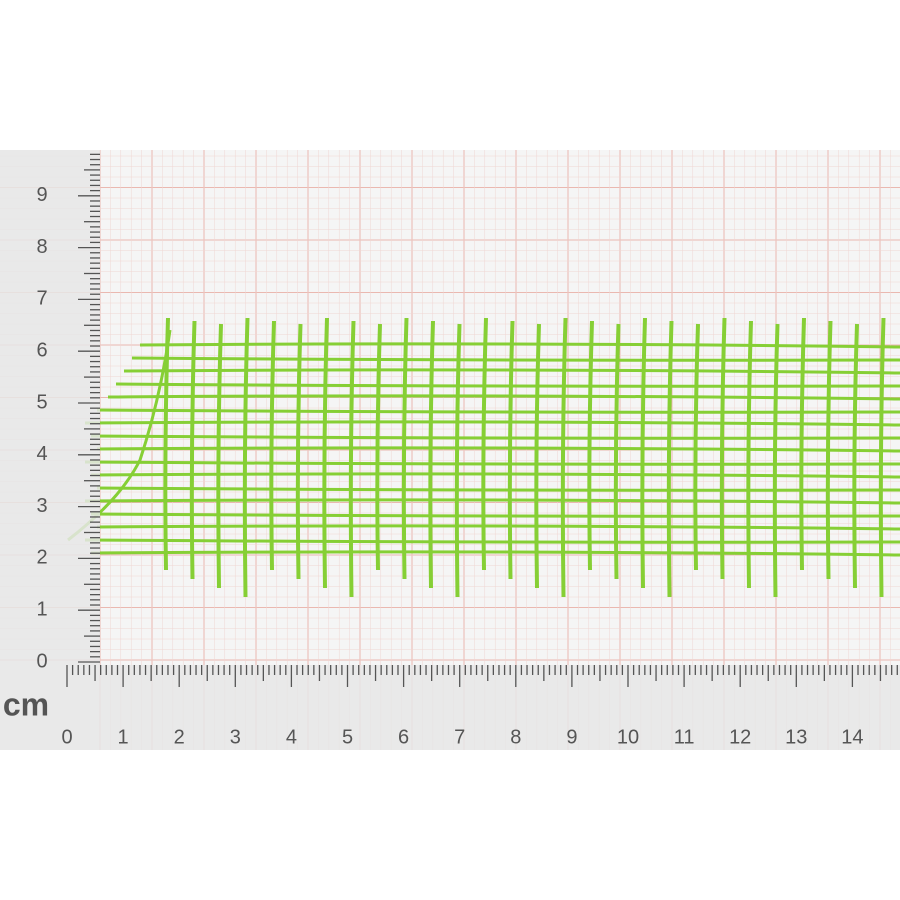 This screenshot has height=900, width=900. Describe the element at coordinates (41, 609) in the screenshot. I see `y-ruler-label: 1` at that location.